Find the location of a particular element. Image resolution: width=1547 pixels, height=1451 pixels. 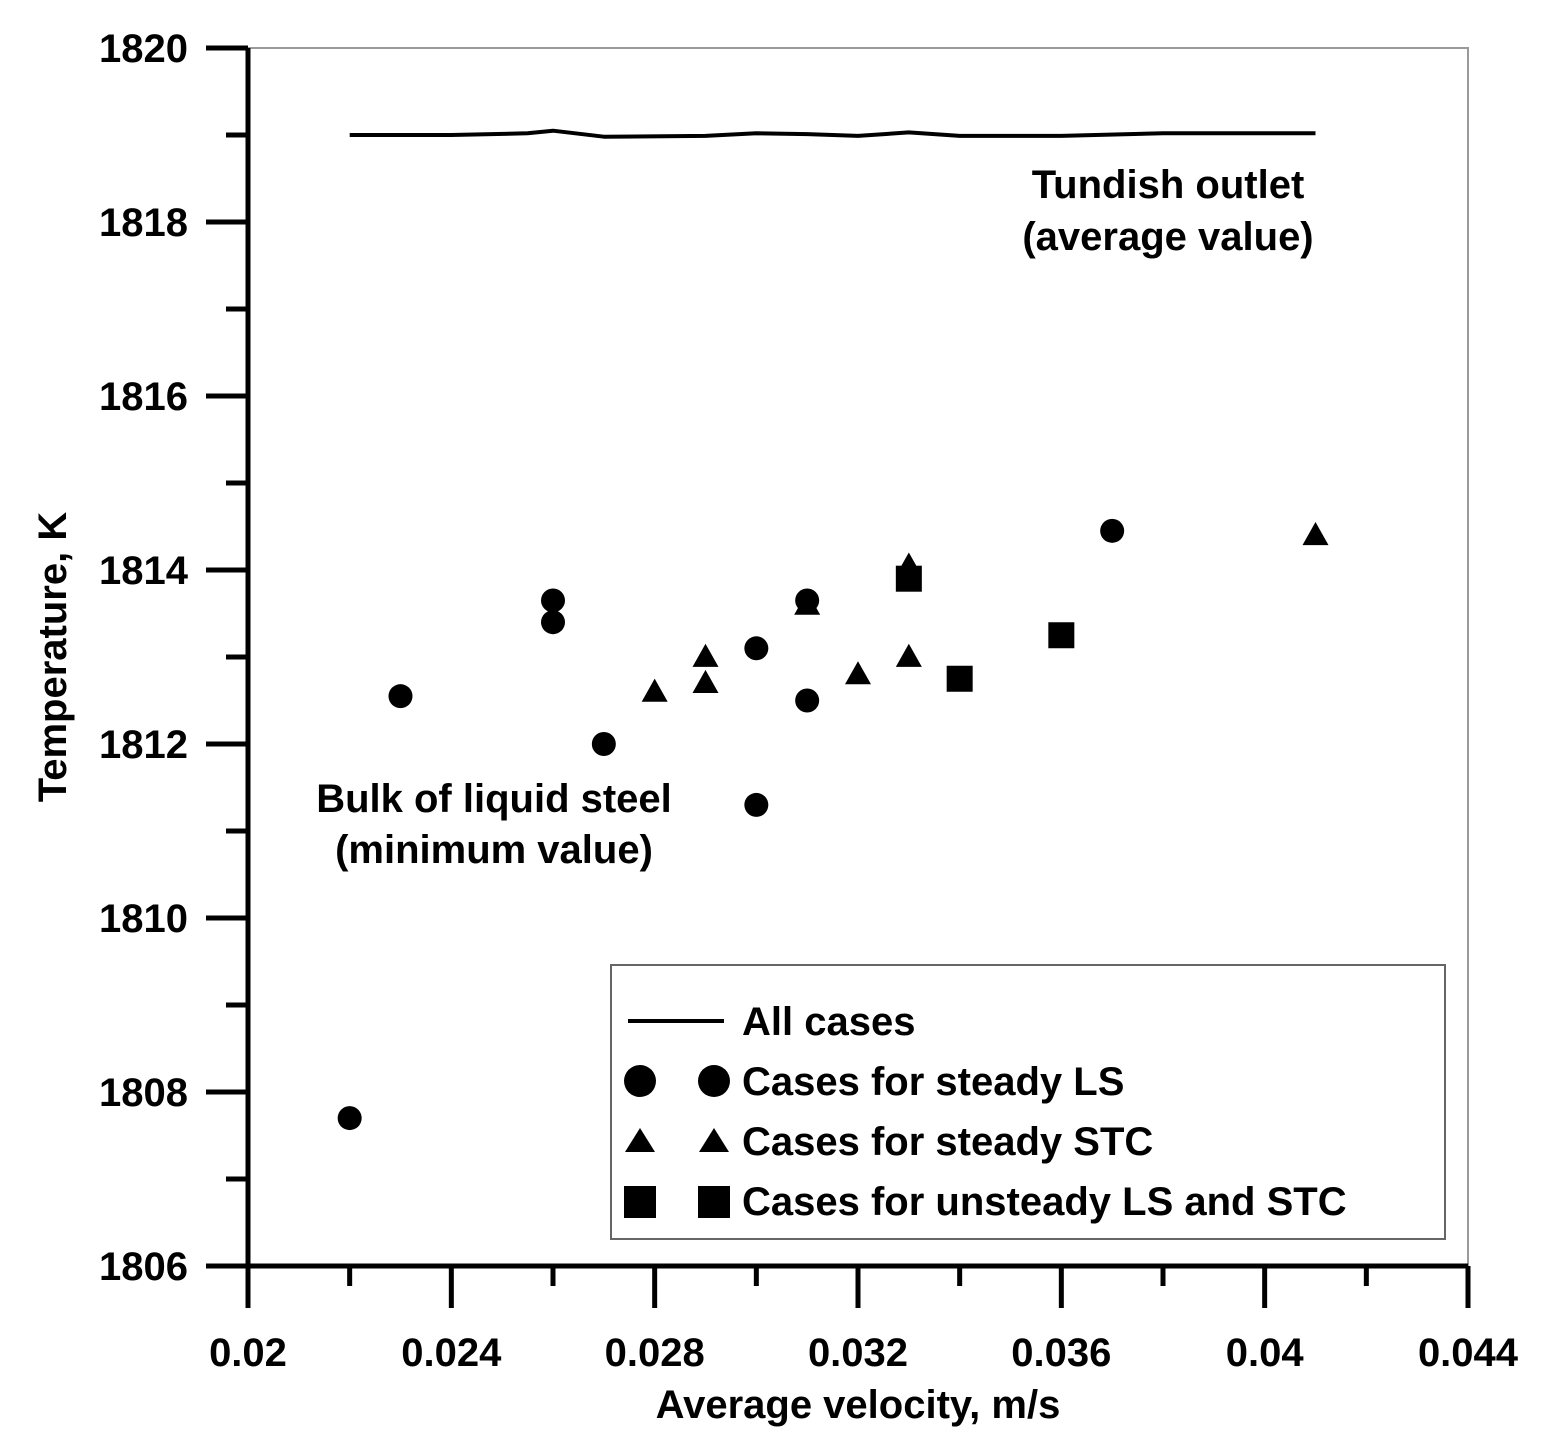

x-tick-label: 0.044 is located at coordinates (1468, 1353).